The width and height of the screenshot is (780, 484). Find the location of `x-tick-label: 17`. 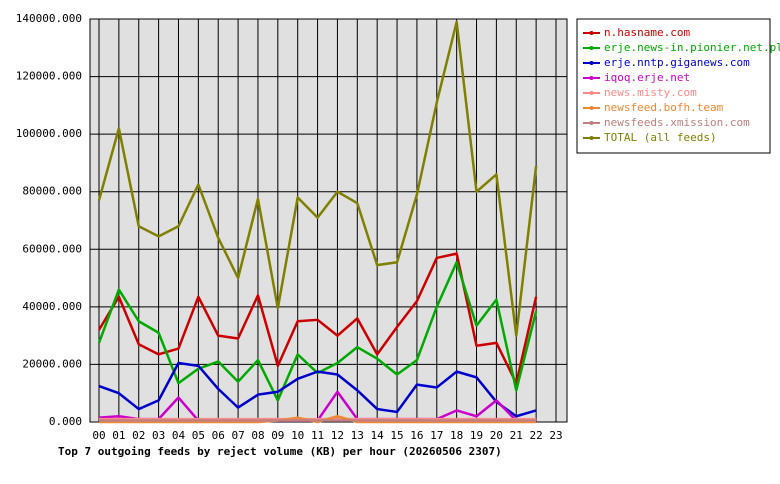

x-tick-label: 17 is located at coordinates (436, 435).